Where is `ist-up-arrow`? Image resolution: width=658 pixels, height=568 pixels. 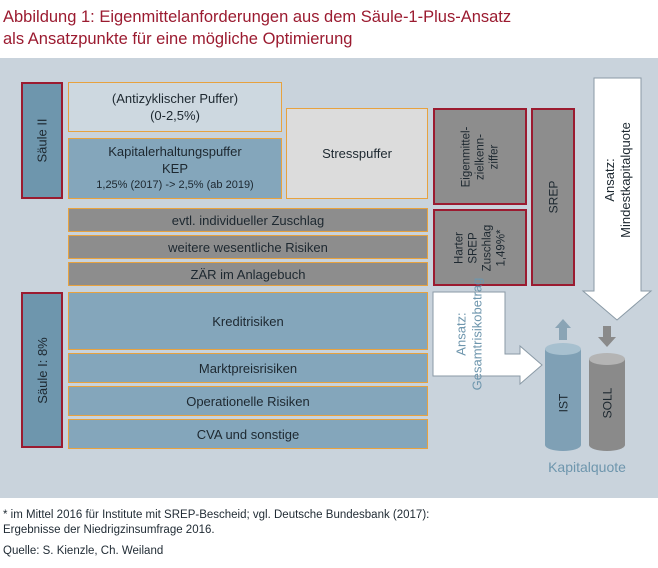
ist-up-arrow is located at coordinates (563, 329).